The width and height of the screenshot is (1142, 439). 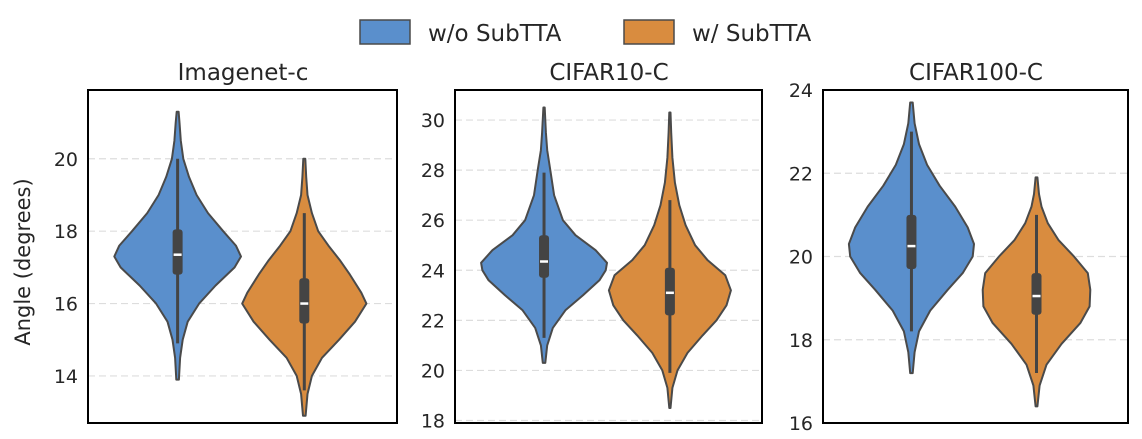 What do you see at coordinates (243, 73) in the screenshot?
I see `panel-title-imagenet-c: Imagenet-c` at bounding box center [243, 73].